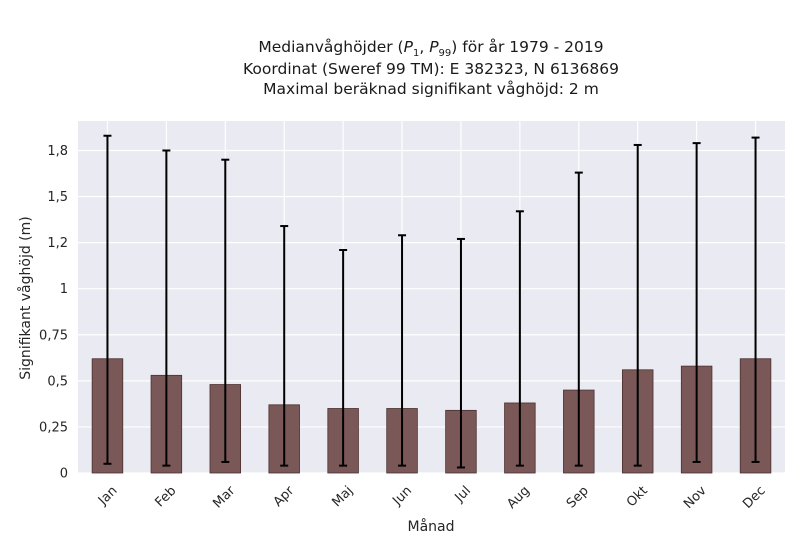 The height and width of the screenshot is (550, 800). I want to click on x-tick-label-feb: Feb, so click(166, 496).